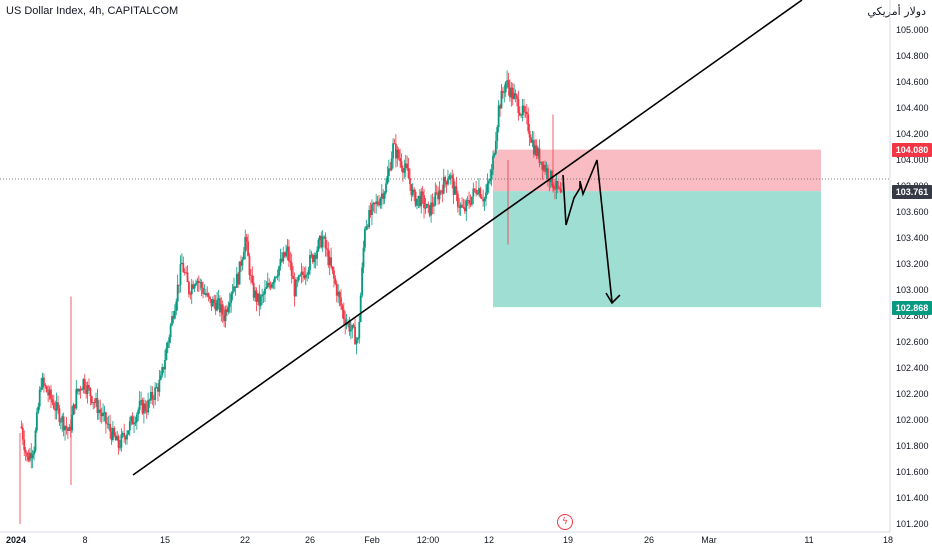 This screenshot has width=932, height=550. What do you see at coordinates (912, 394) in the screenshot?
I see `price-tick-label: 102.200` at bounding box center [912, 394].